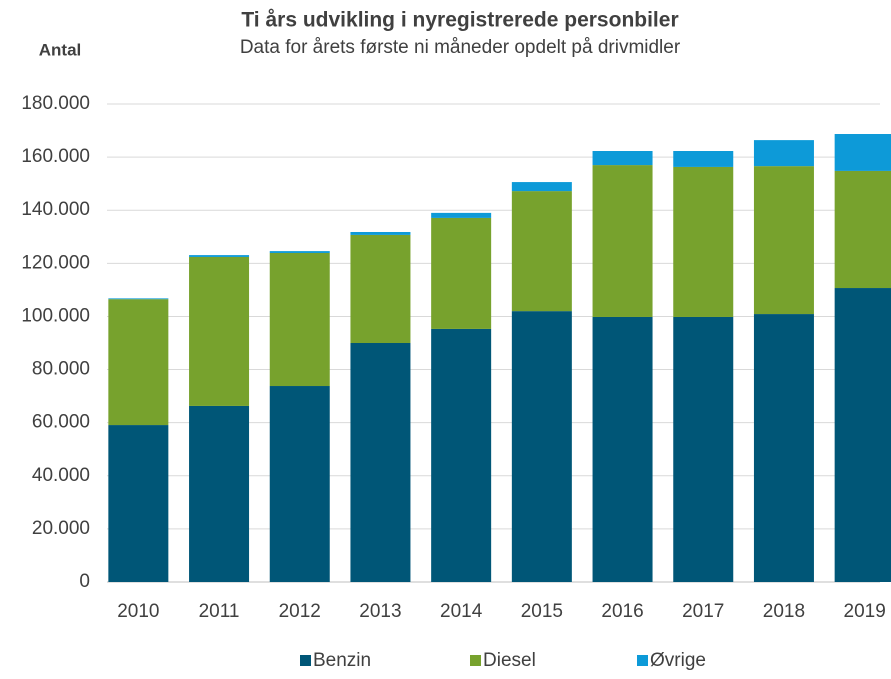 Image resolution: width=891 pixels, height=679 pixels. I want to click on y-axis-label: Antal, so click(60, 49).